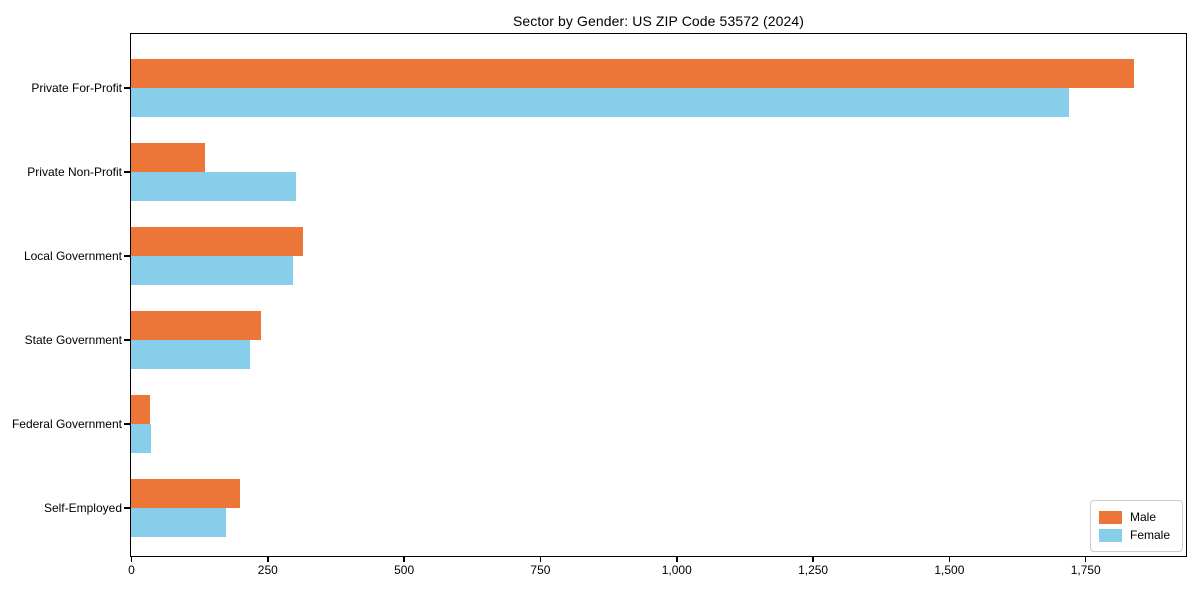 Image resolution: width=1200 pixels, height=600 pixels. Describe the element at coordinates (540, 570) in the screenshot. I see `x-tick-label-750: 750` at that location.